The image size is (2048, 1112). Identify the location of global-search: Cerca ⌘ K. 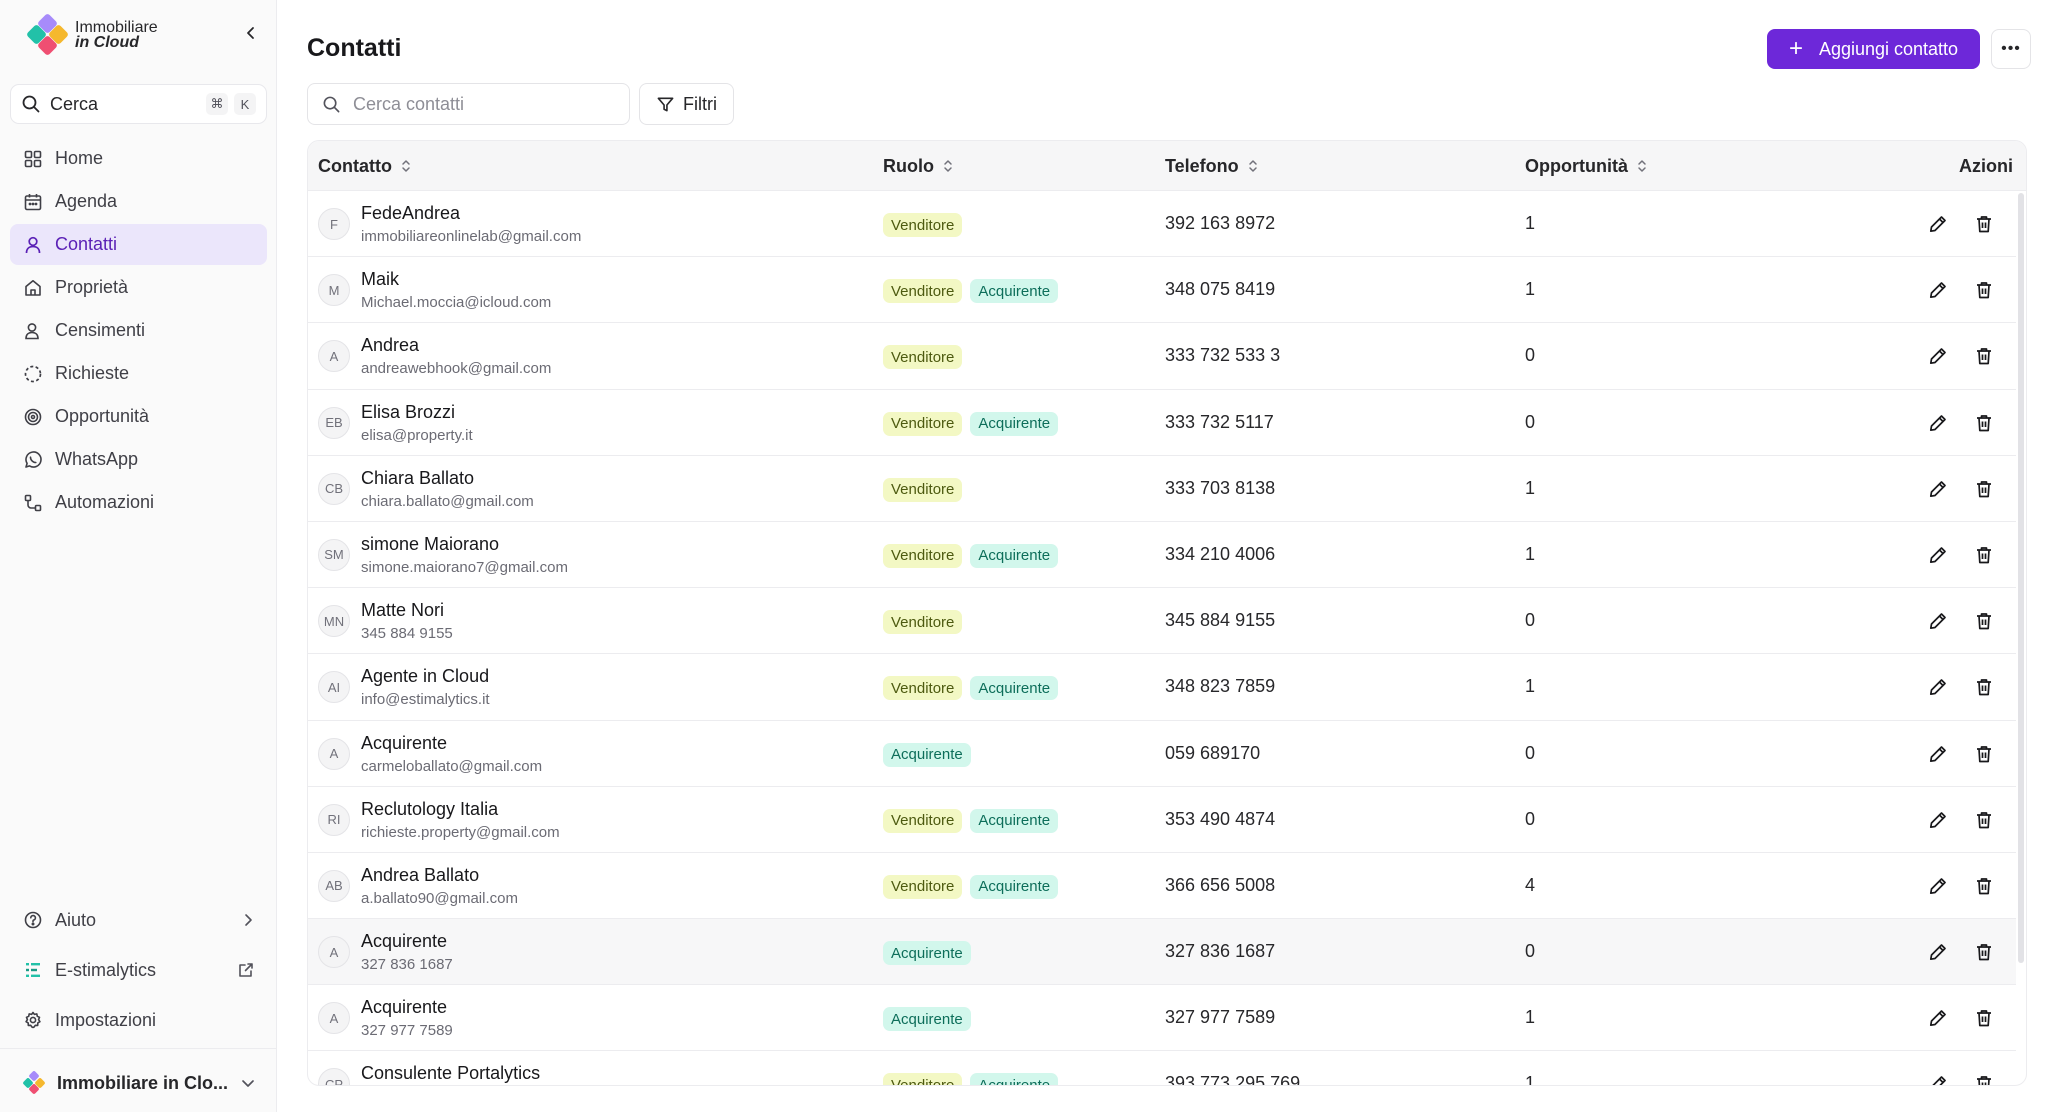
(138, 104).